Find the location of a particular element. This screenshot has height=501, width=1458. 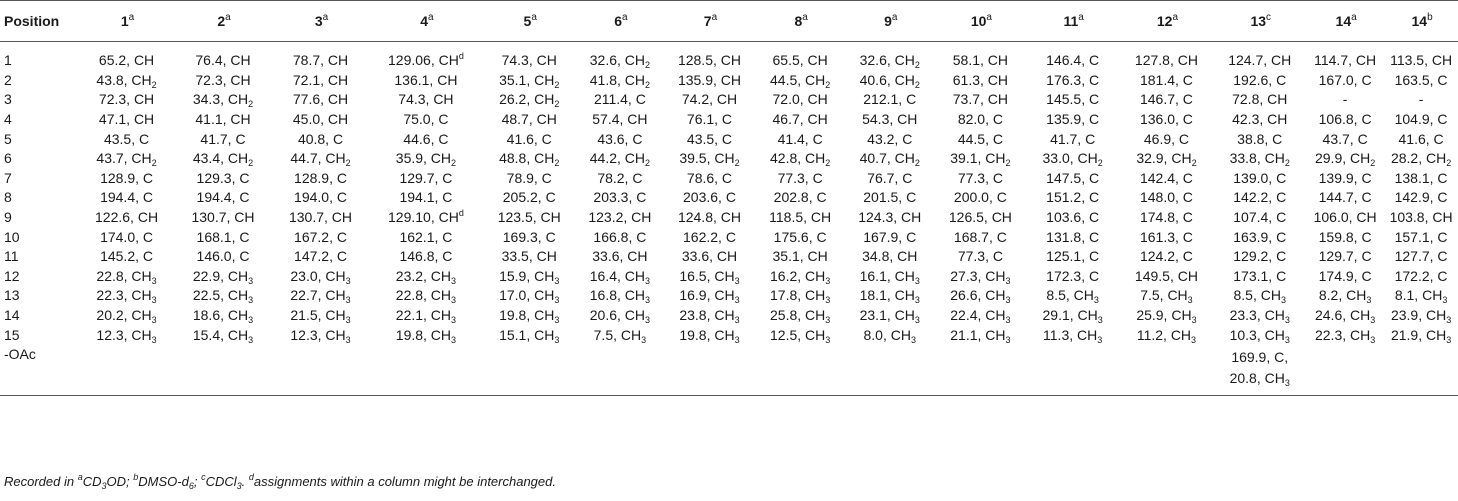

row-position-label: -OAc is located at coordinates (40, 370).